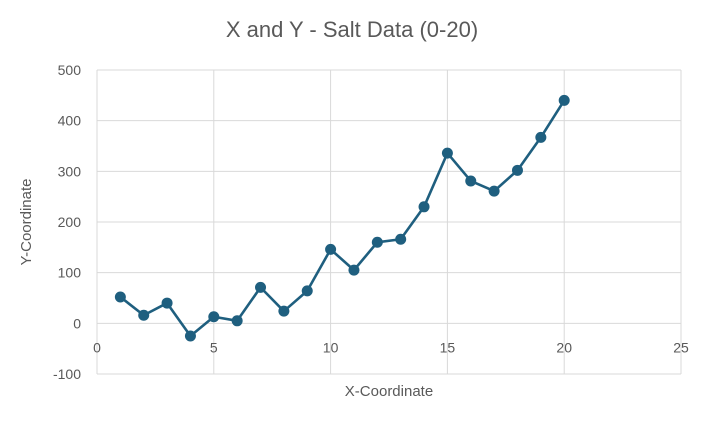  What do you see at coordinates (70, 222) in the screenshot?
I see `y-tick-label: 200` at bounding box center [70, 222].